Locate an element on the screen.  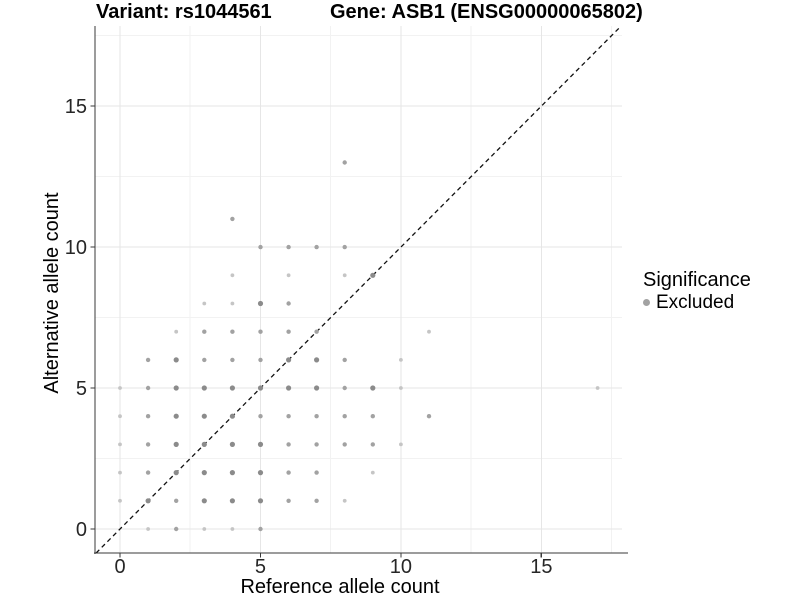
x-axis-title: Reference allele count is located at coordinates (340, 587).